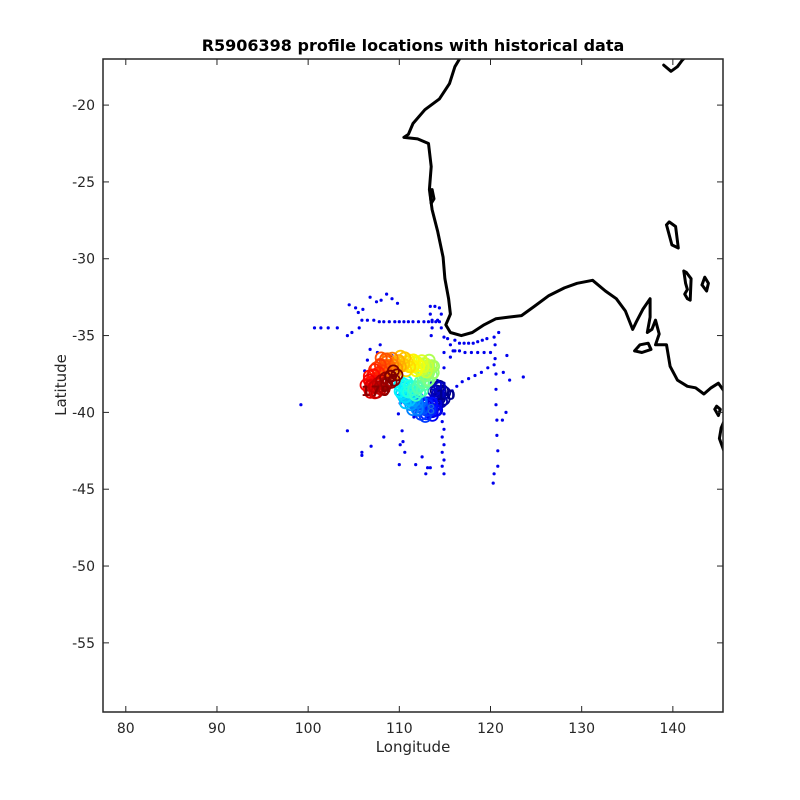  I want to click on historical-data-layer, so click(412, 388).